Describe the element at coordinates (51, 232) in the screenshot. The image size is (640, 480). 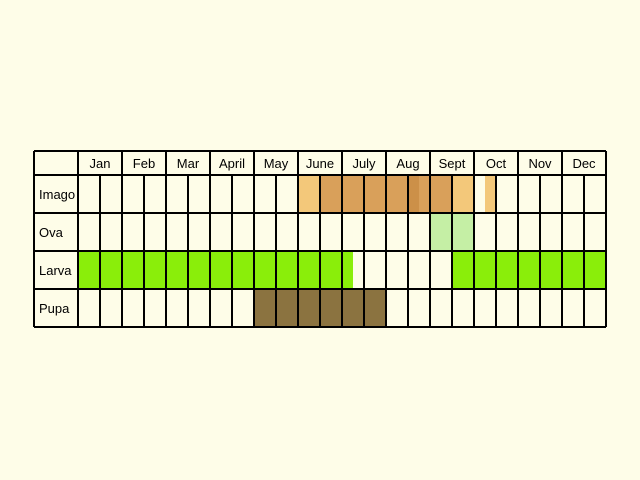
I see `row-label: Ova` at that location.